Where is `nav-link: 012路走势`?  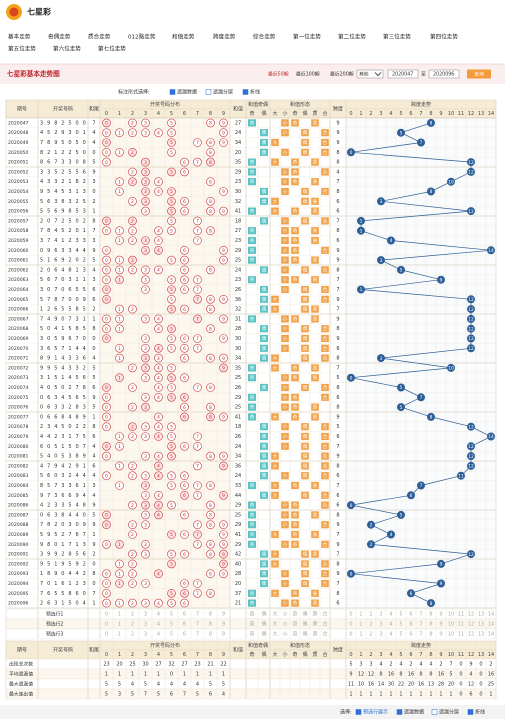 nav-link: 012路走势 is located at coordinates (142, 37).